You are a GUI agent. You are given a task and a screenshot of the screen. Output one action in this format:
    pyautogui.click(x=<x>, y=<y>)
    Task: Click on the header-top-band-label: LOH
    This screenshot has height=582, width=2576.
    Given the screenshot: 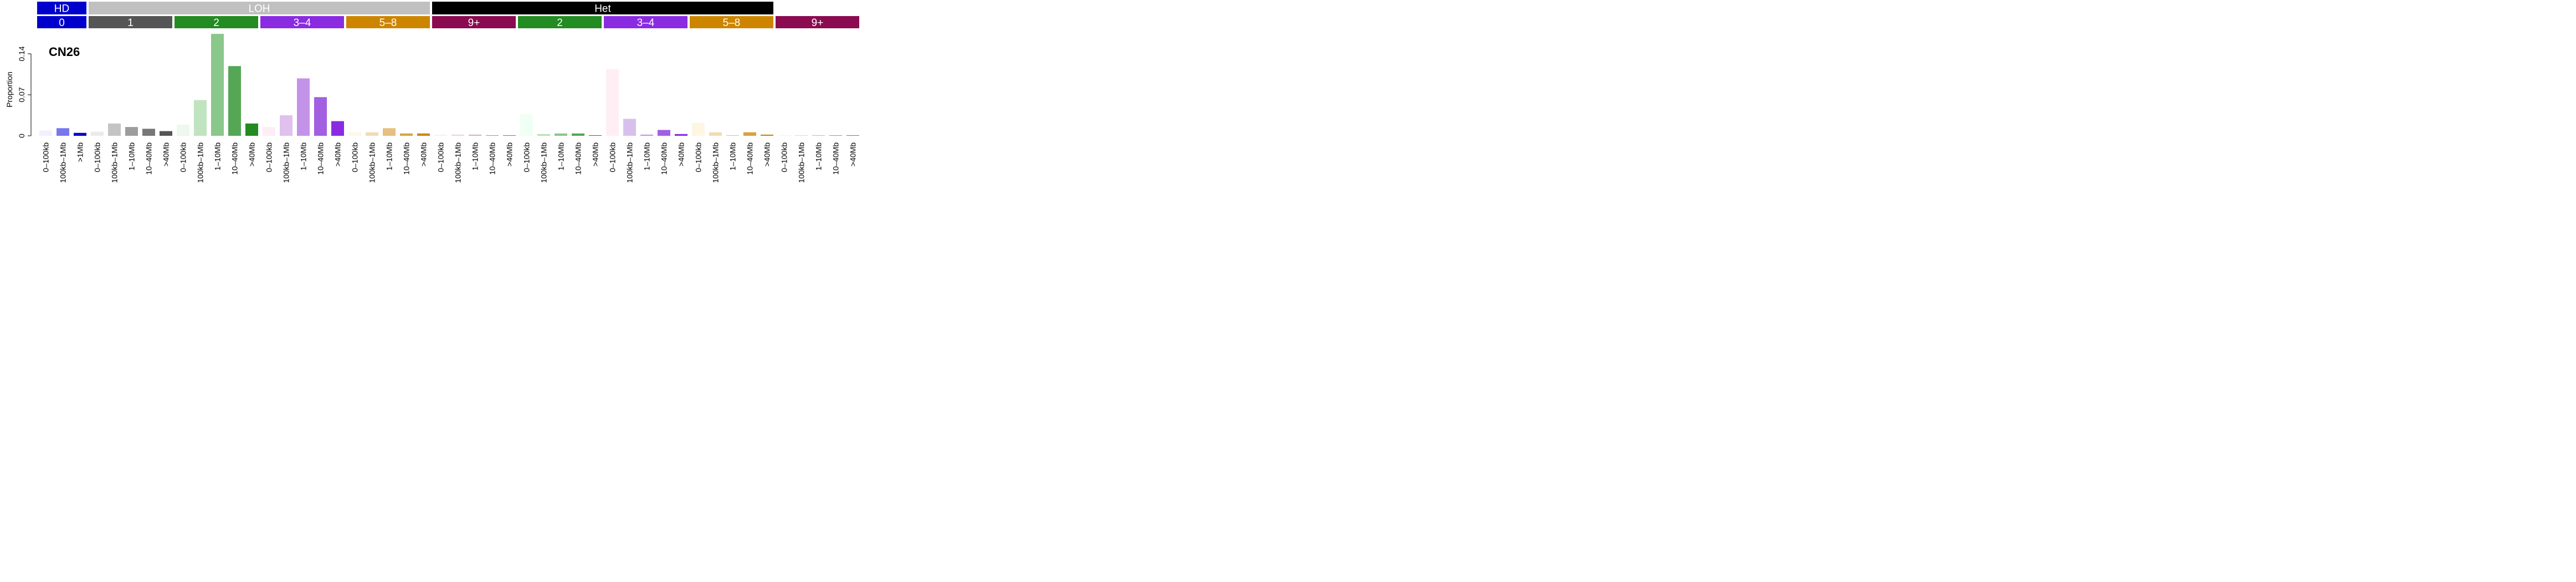 What is the action you would take?
    pyautogui.click(x=259, y=9)
    